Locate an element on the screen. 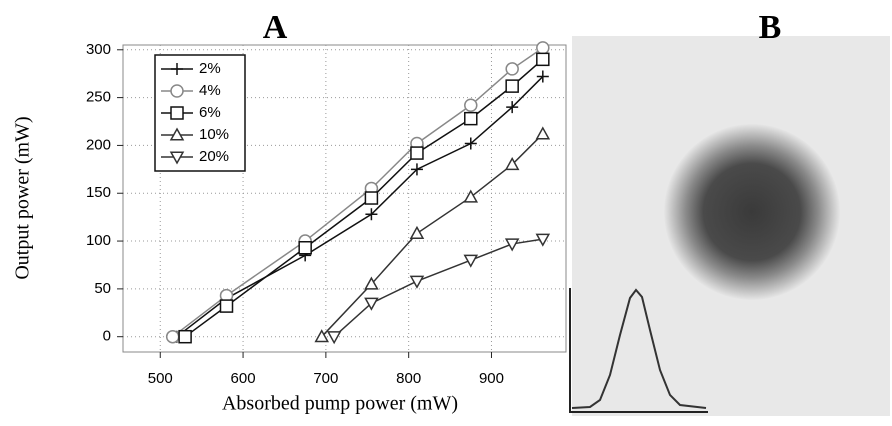 This screenshot has height=426, width=892. y-tick-label: 300 is located at coordinates (98, 49).